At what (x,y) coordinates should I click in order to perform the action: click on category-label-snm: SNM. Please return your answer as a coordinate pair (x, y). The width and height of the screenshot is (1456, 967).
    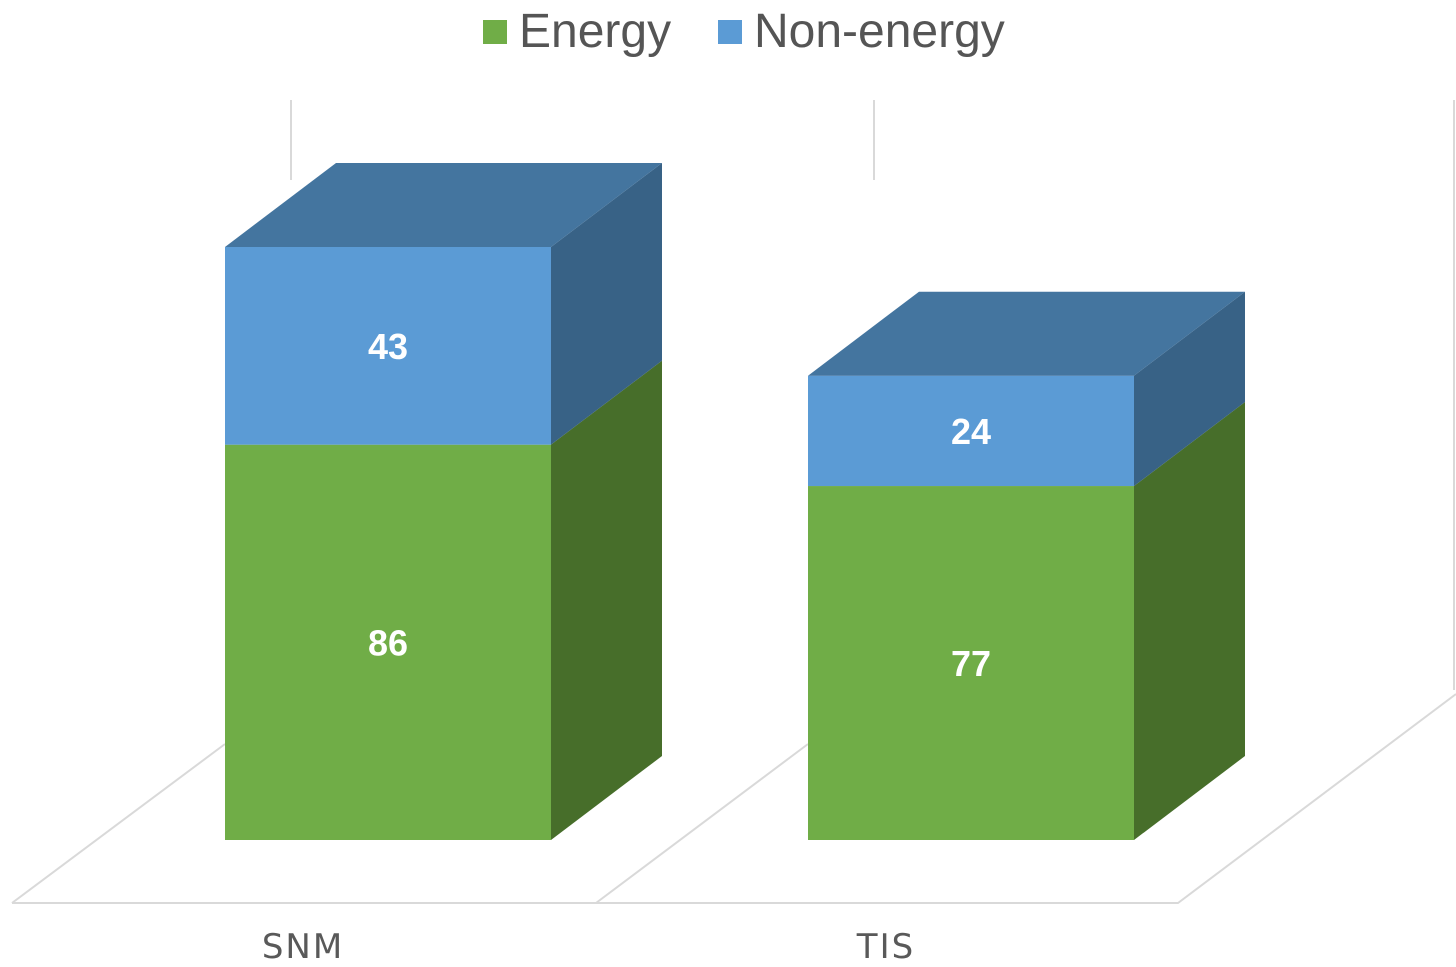
    Looking at the image, I should click on (303, 947).